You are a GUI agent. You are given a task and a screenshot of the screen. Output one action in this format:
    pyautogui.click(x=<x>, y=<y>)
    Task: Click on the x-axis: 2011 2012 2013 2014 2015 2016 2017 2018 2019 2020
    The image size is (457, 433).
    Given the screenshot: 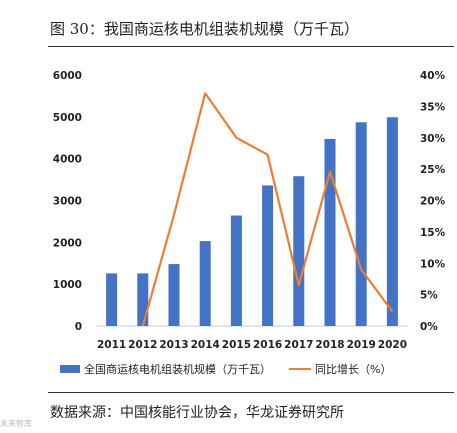 What is the action you would take?
    pyautogui.click(x=252, y=345)
    